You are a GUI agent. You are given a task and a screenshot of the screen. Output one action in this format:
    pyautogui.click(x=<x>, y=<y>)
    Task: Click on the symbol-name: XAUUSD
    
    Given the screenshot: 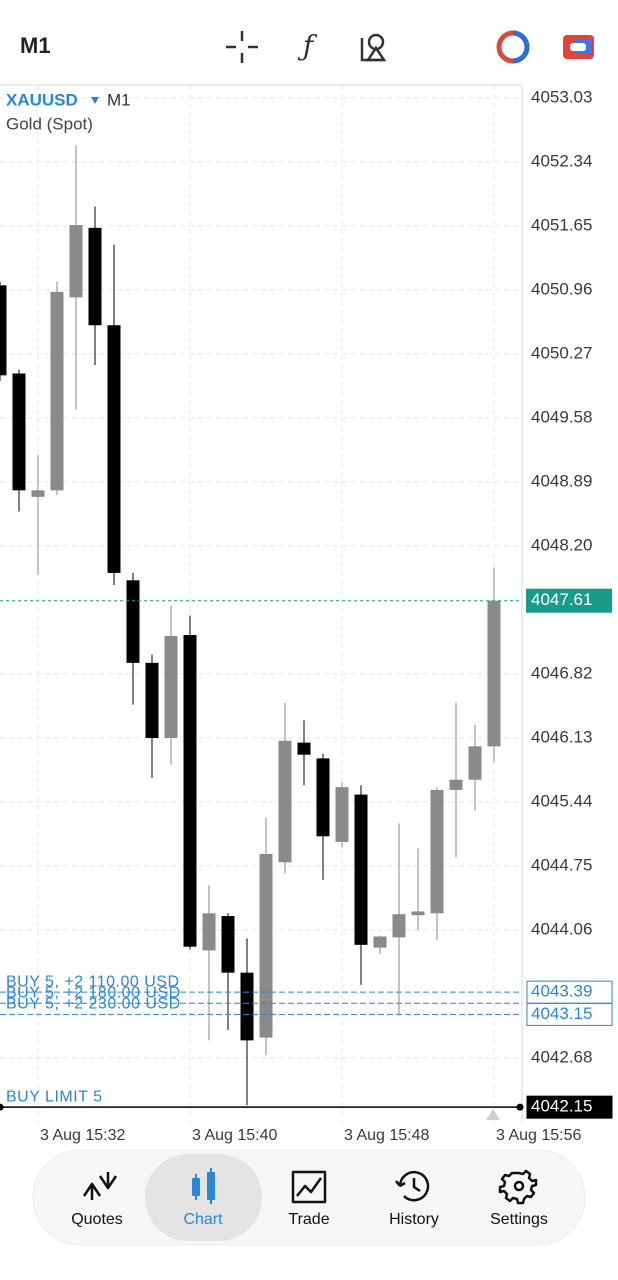 What is the action you would take?
    pyautogui.click(x=42, y=99)
    